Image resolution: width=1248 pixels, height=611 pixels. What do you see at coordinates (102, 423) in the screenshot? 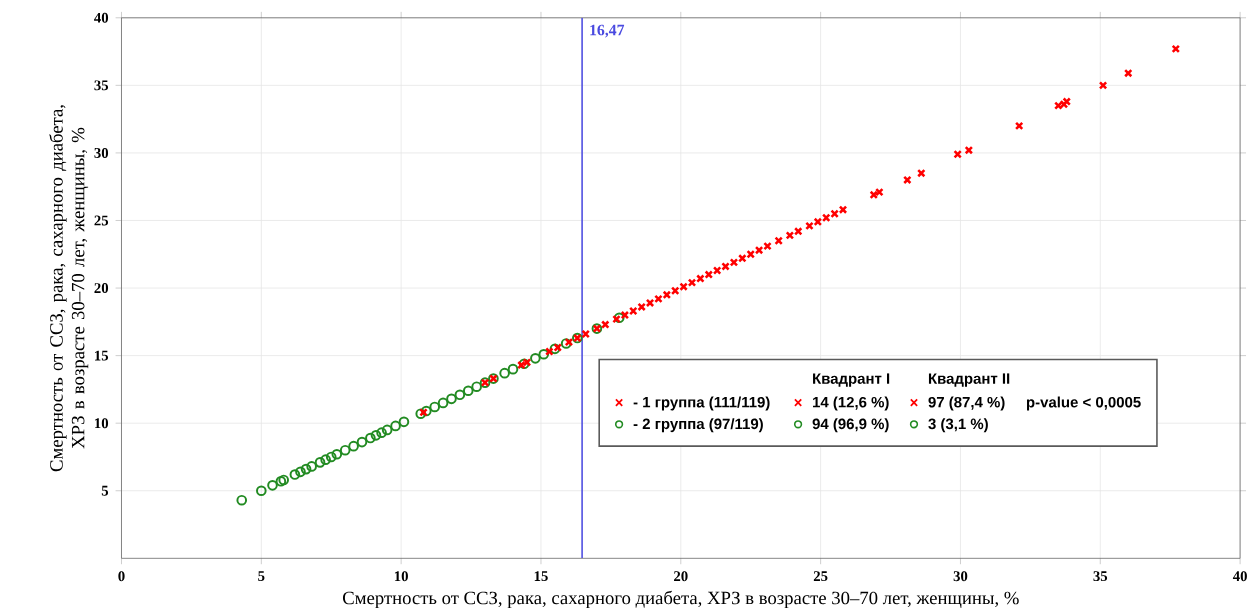
I see `y-tick-label: 10` at bounding box center [102, 423].